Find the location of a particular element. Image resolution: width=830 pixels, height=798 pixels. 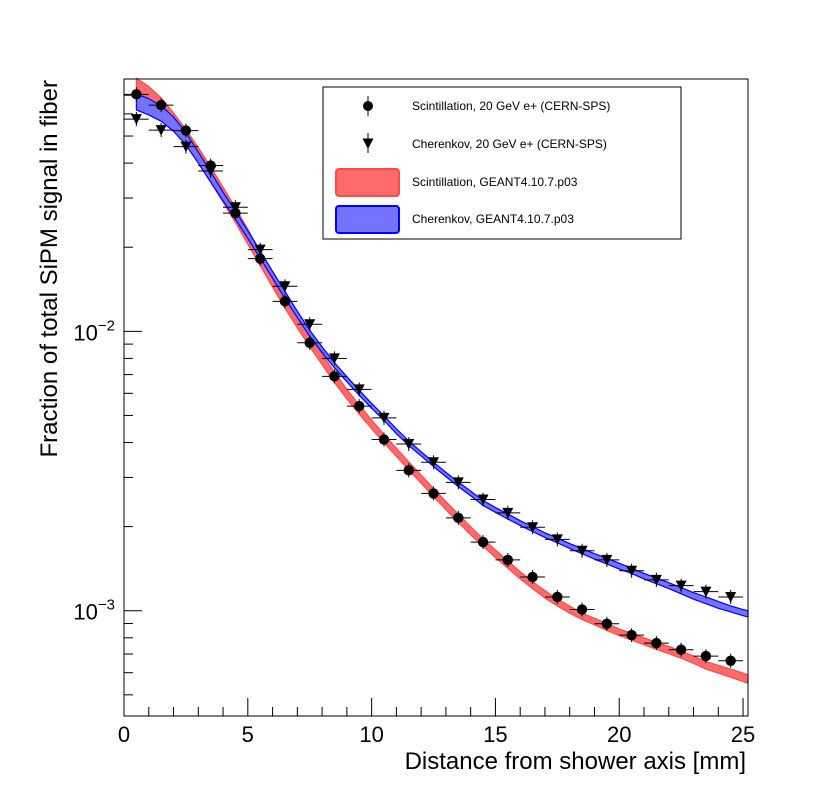

y-tick-label: 10⁻² is located at coordinates (94, 331).